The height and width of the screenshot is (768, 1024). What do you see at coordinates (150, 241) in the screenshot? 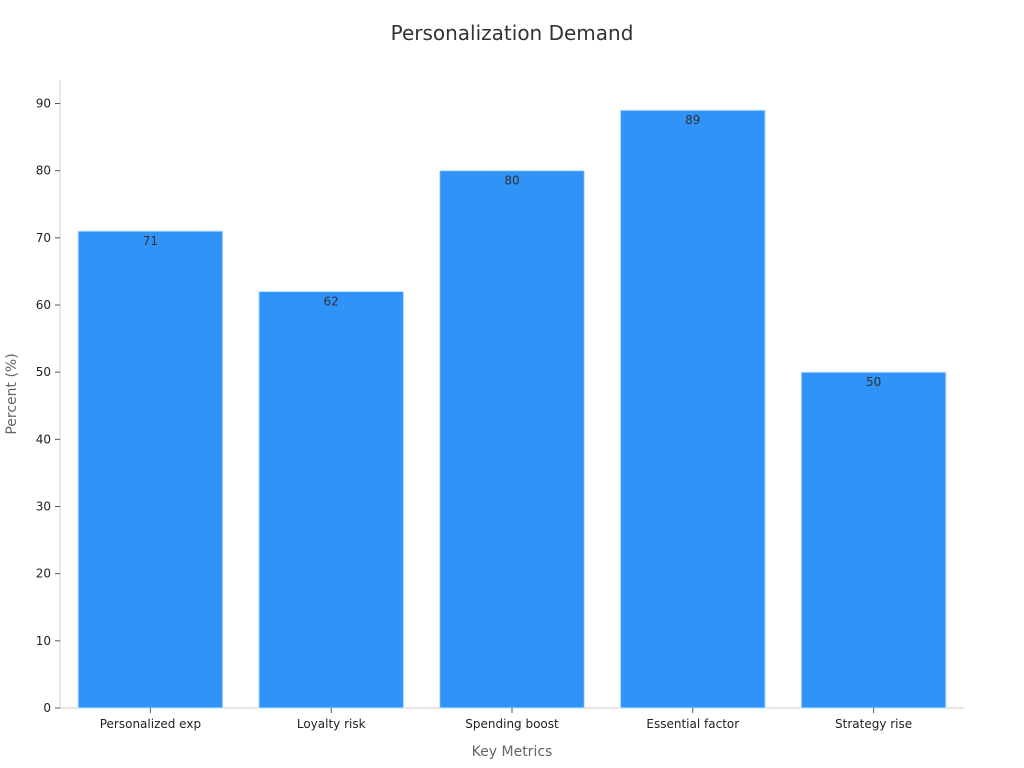
I see `data-label-0: 71` at bounding box center [150, 241].